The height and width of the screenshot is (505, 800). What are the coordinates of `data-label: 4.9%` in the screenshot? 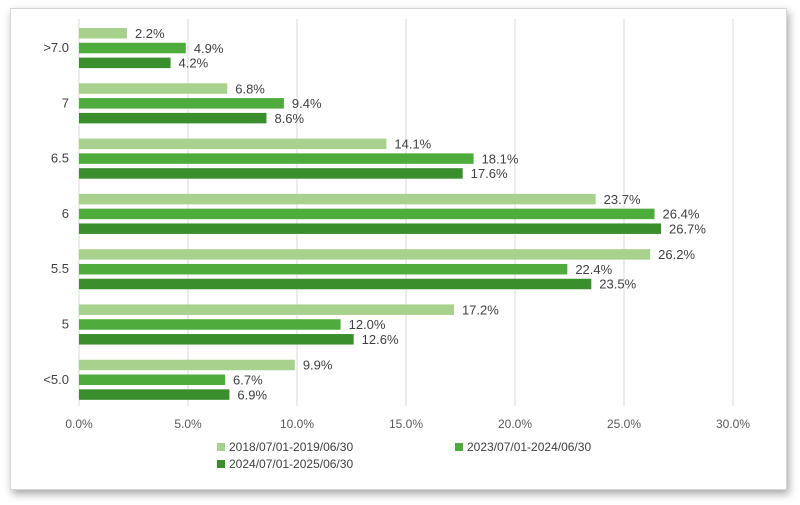 It's located at (209, 48).